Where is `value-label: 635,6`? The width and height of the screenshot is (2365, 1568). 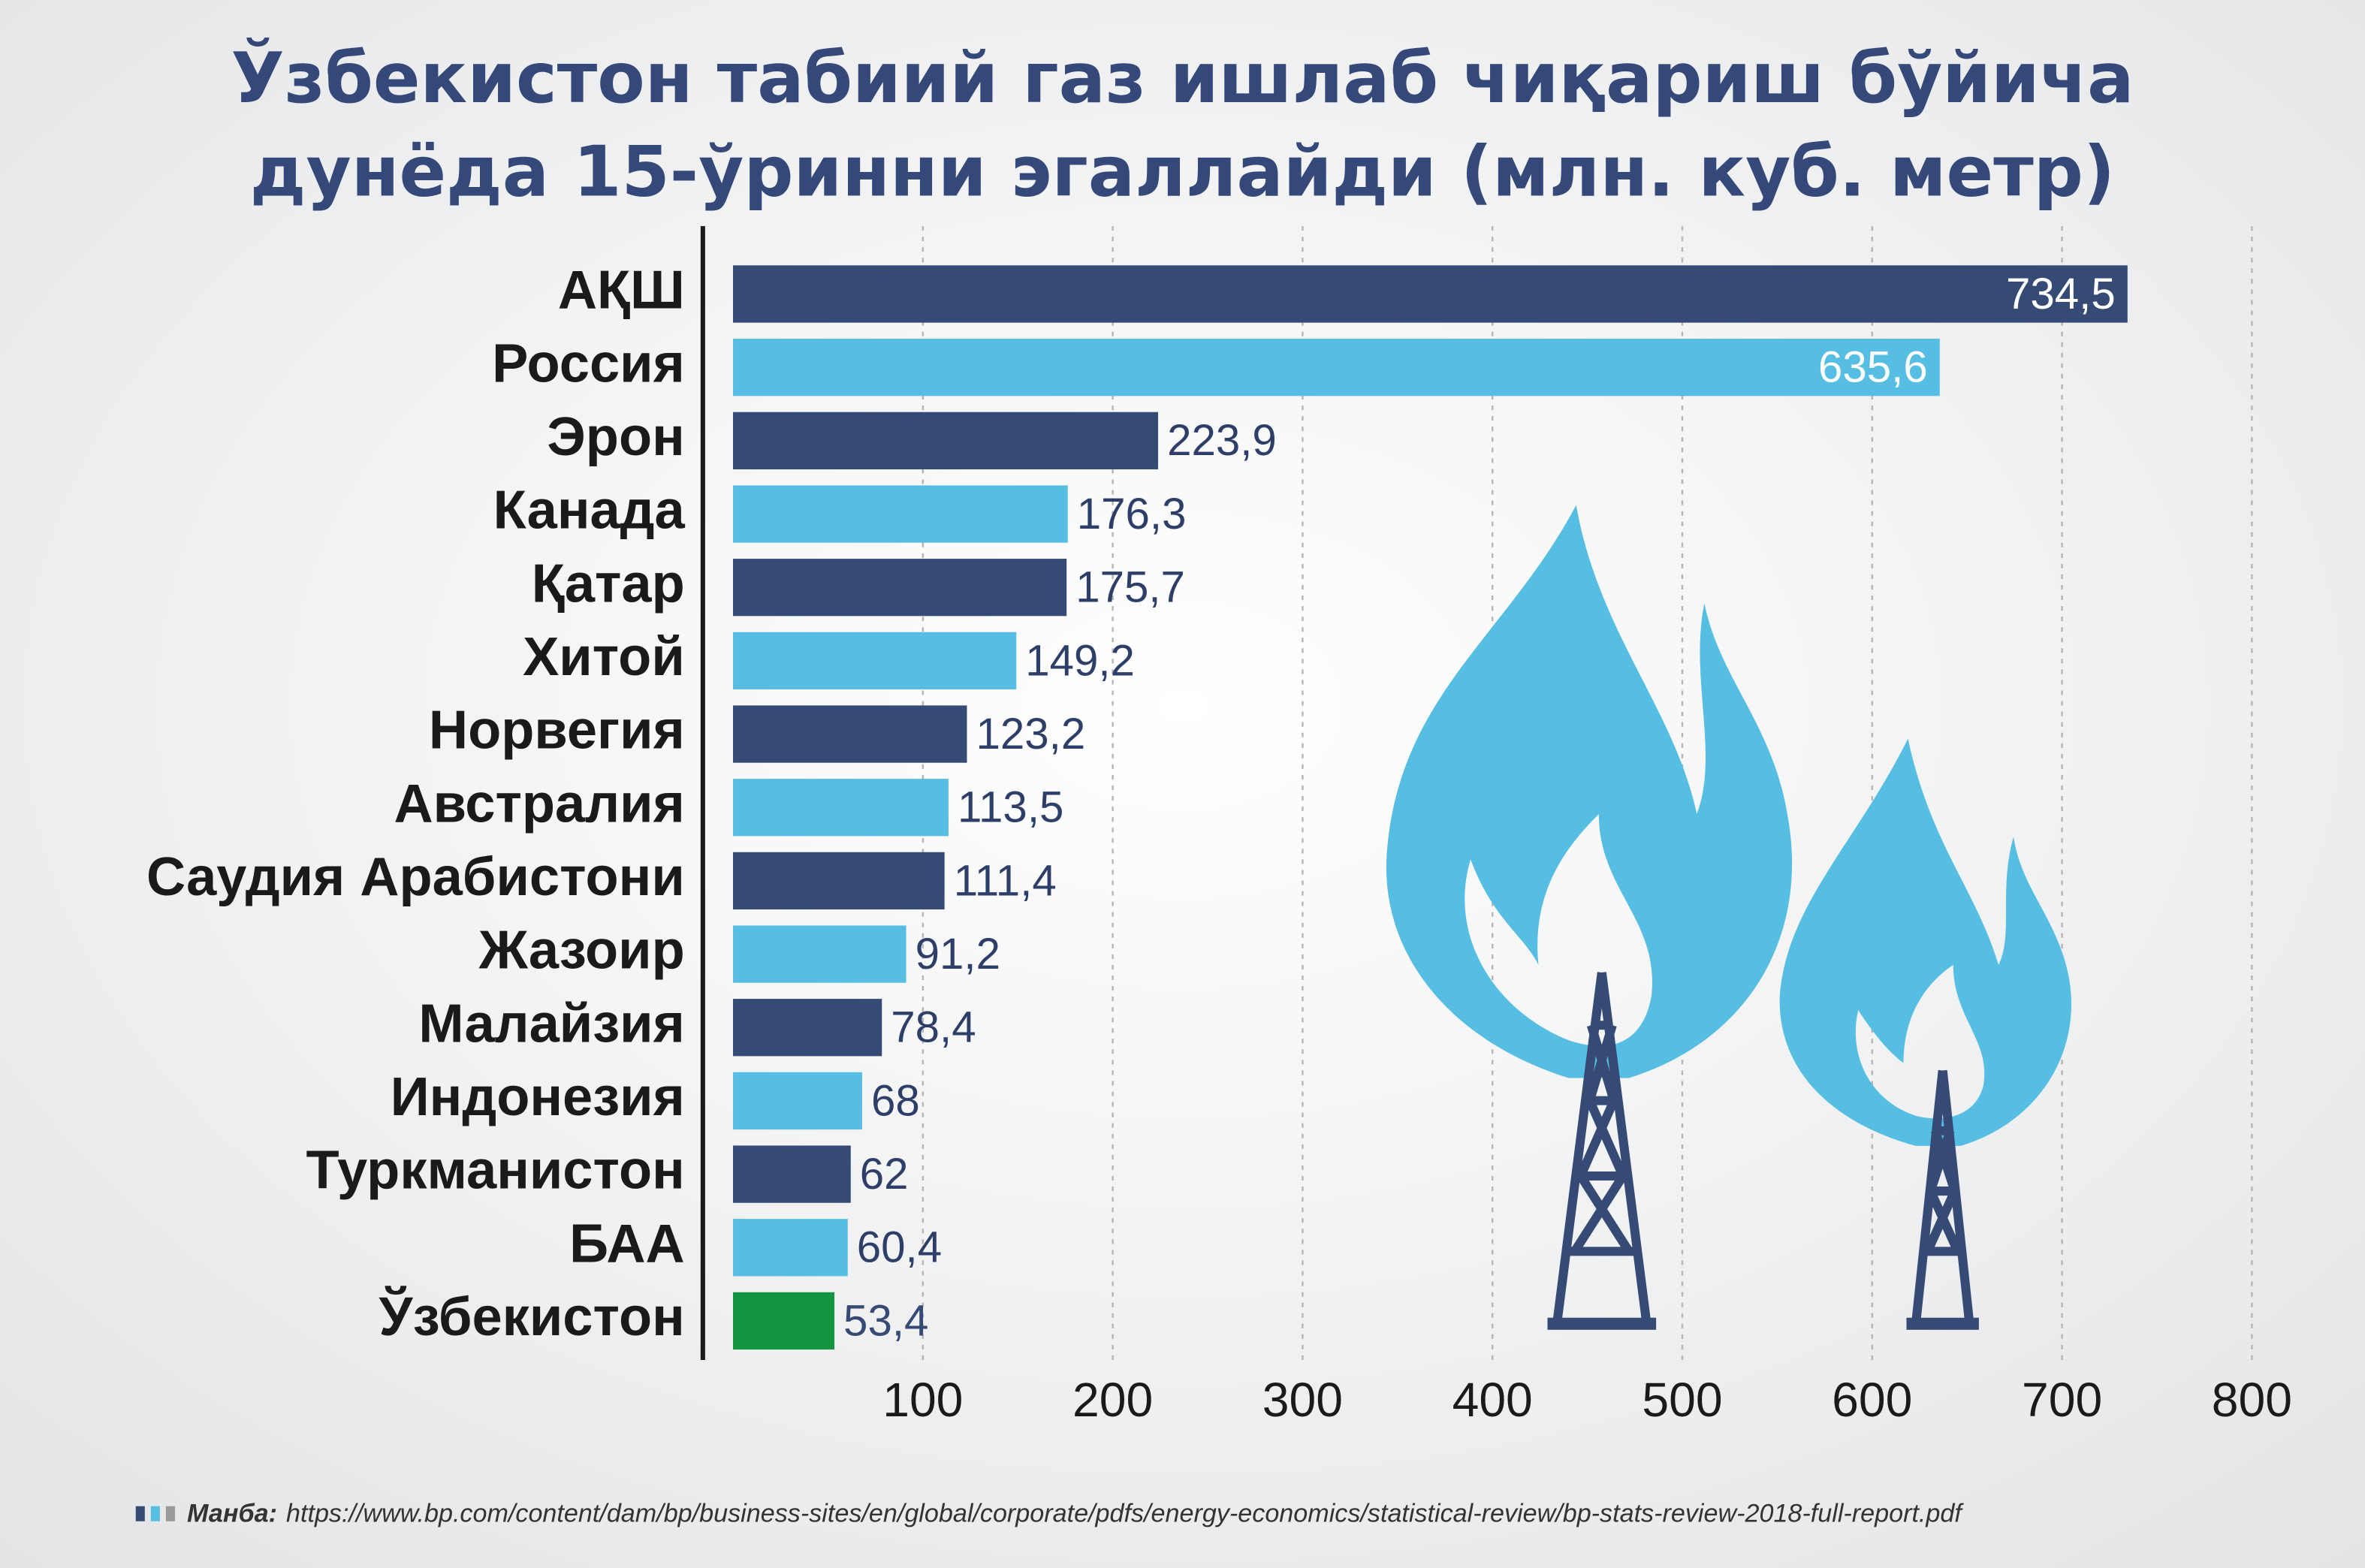 value-label: 635,6 is located at coordinates (1873, 368).